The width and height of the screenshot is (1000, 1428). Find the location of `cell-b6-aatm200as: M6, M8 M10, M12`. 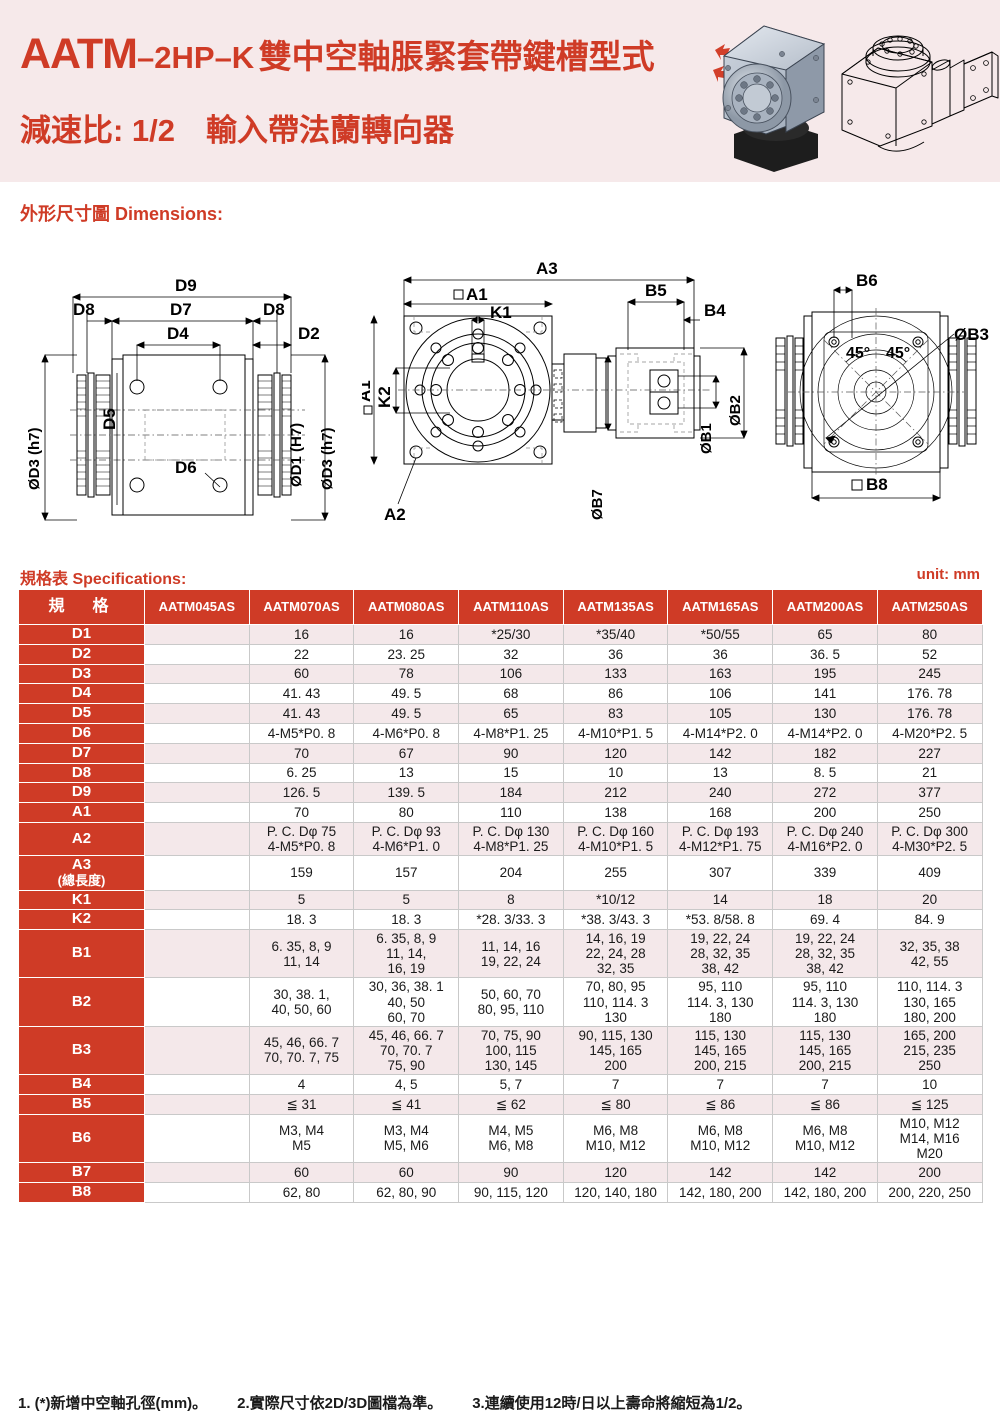

cell-b6-aatm200as: M6, M8 M10, M12 is located at coordinates (825, 1138).